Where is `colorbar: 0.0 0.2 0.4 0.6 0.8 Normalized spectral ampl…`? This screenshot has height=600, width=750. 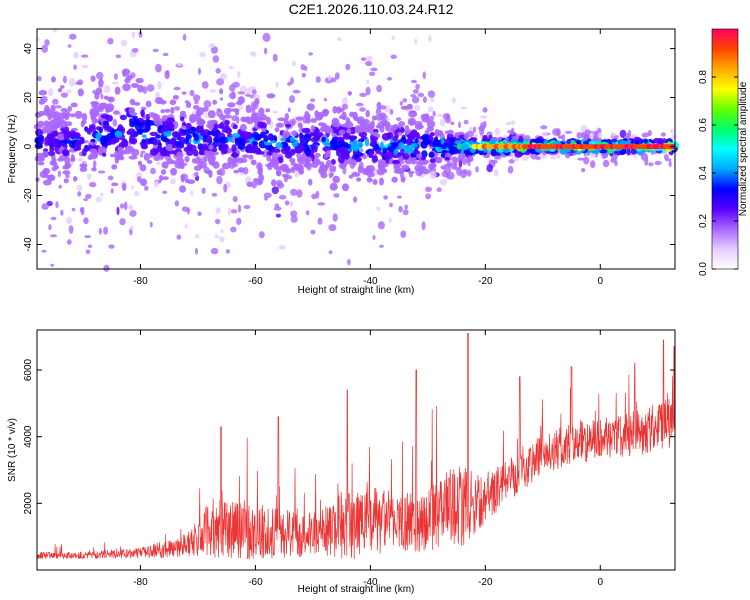 colorbar: 0.0 0.2 0.4 0.6 0.8 Normalized spectral ampl… is located at coordinates (723, 152).